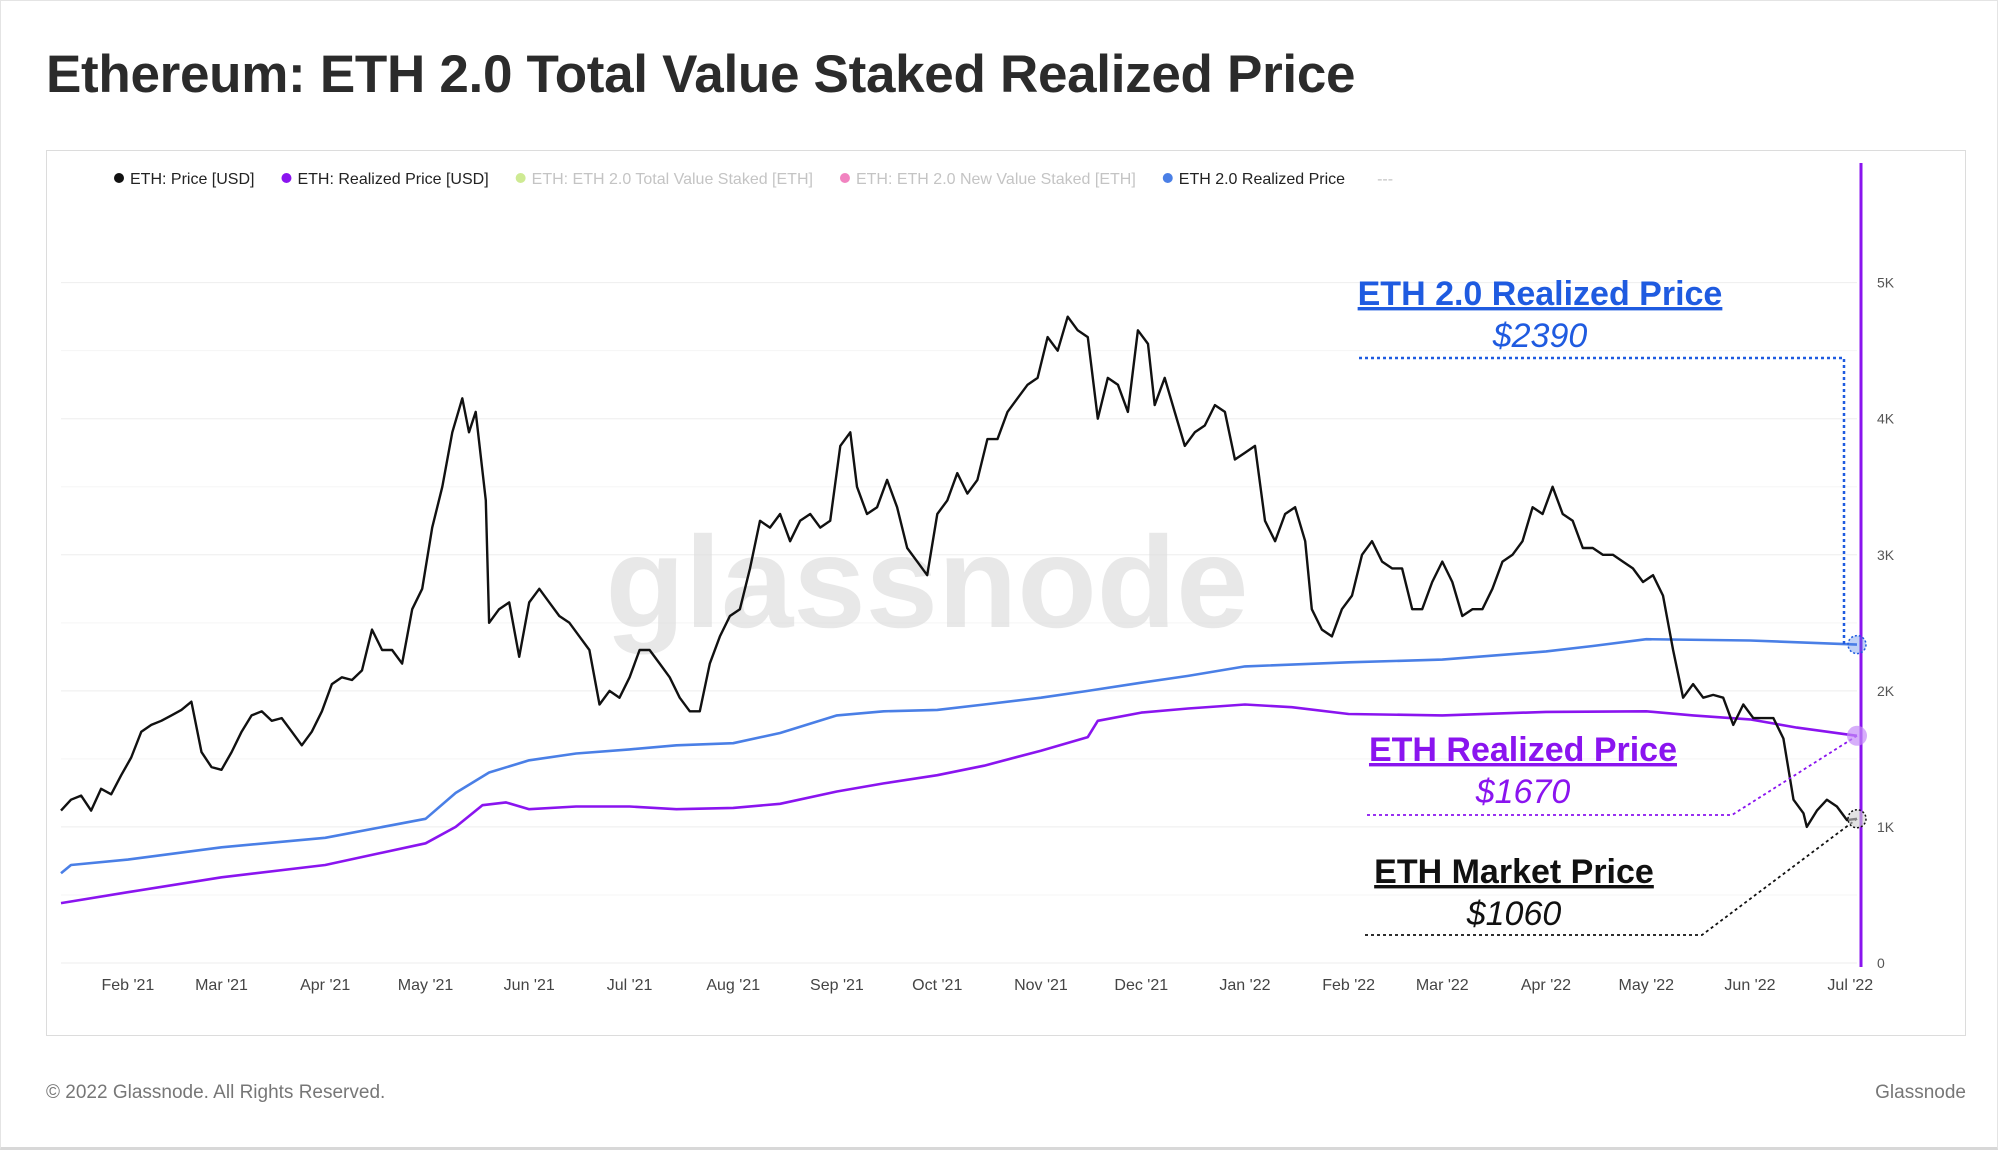 Image resolution: width=2000 pixels, height=1155 pixels. Describe the element at coordinates (996, 179) in the screenshot. I see `legend-label-3: ETH: ETH 2.0 New Value Staked [ETH]` at that location.